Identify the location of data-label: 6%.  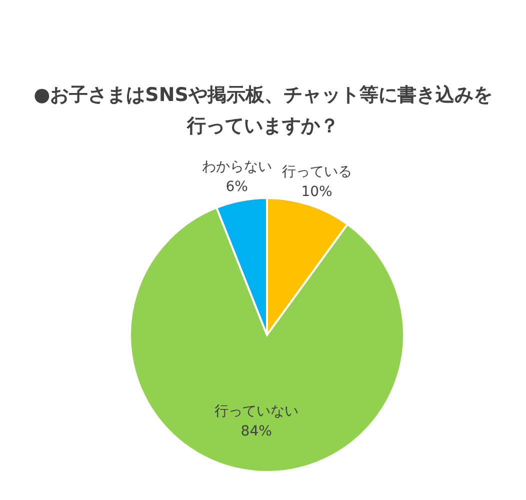
(237, 186).